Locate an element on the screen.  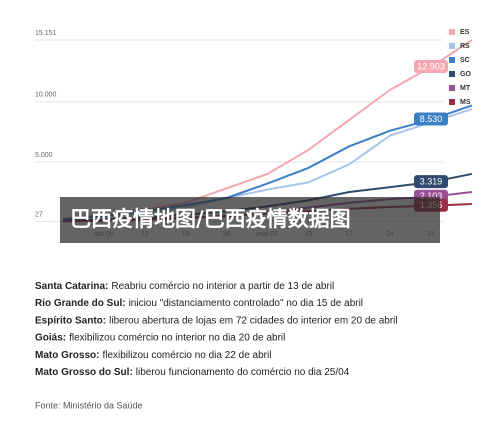
value-label: 3.319 is located at coordinates (431, 182).